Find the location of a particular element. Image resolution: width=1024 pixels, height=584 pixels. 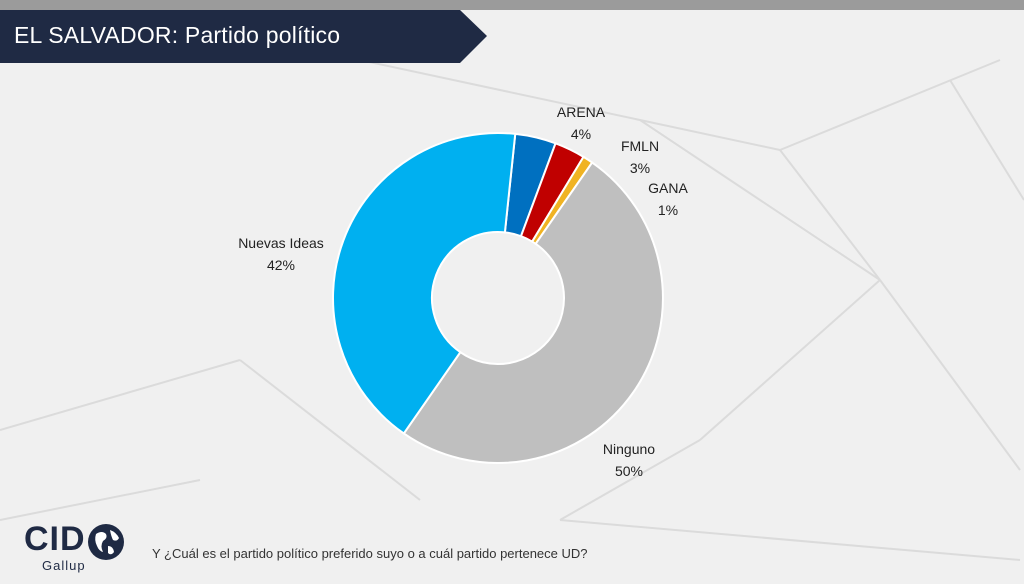

logo-subtext: Gallup is located at coordinates (64, 565).